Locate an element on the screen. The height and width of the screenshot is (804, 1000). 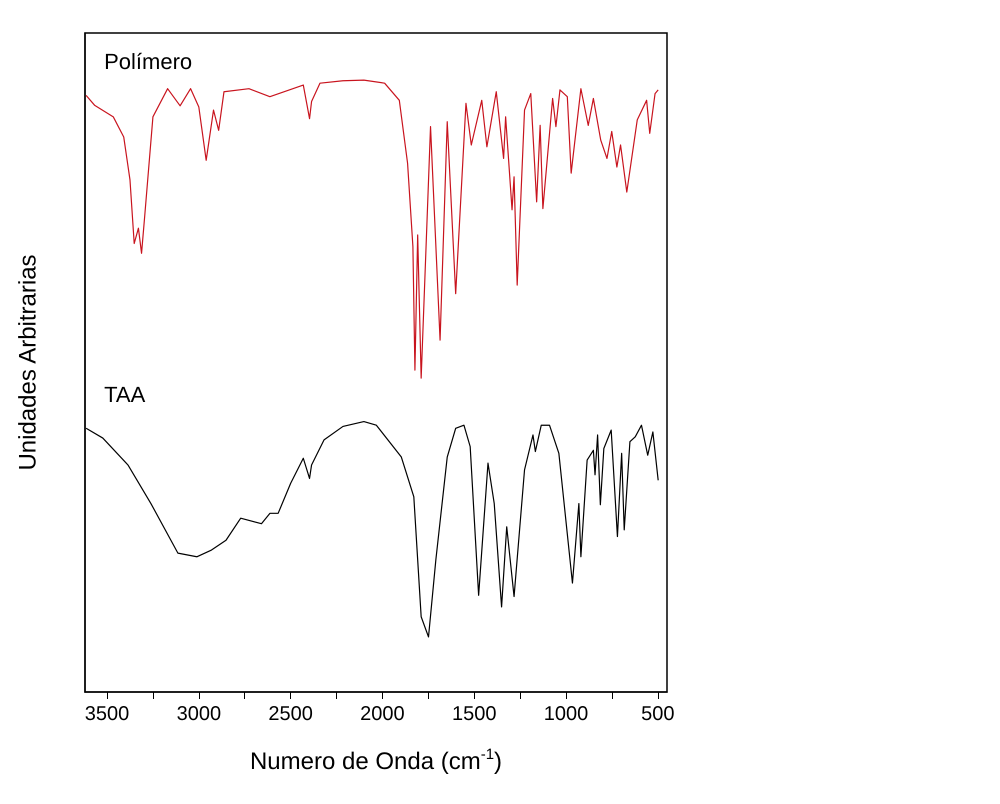
x-tick-label: 1000 is located at coordinates (566, 714).